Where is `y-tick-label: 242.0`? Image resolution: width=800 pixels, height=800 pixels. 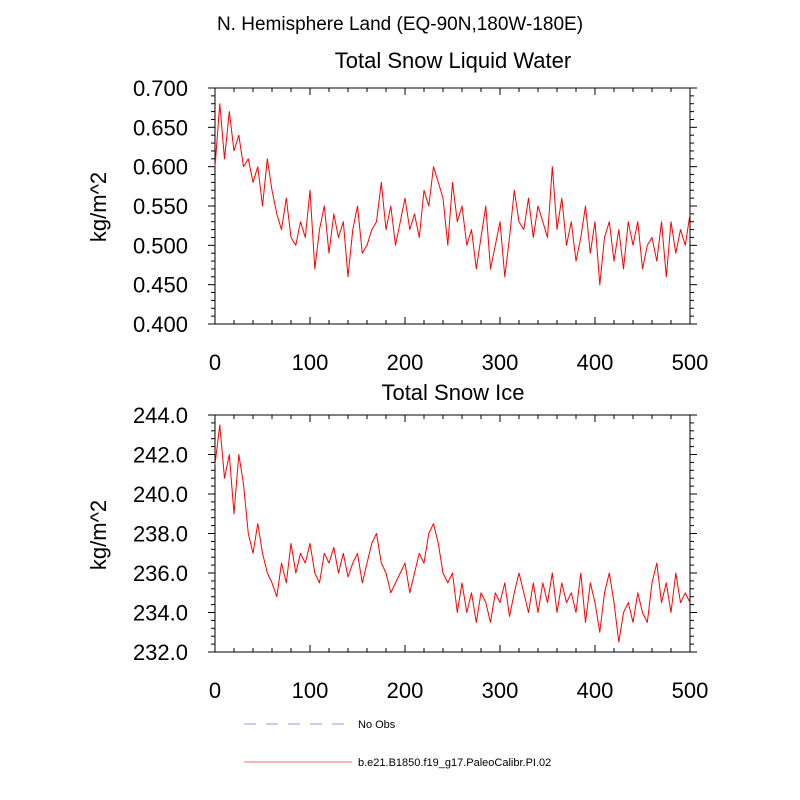 y-tick-label: 242.0 is located at coordinates (160, 455).